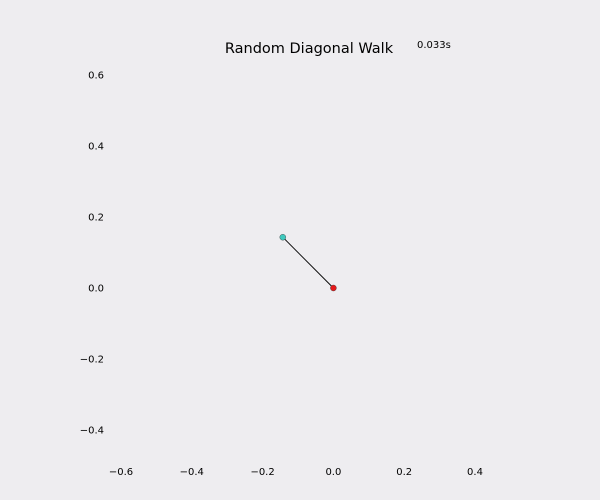  Describe the element at coordinates (296, 472) in the screenshot. I see `x-axis: −0.6 −0.4 −0.2 0.0 0.2 0.4` at that location.